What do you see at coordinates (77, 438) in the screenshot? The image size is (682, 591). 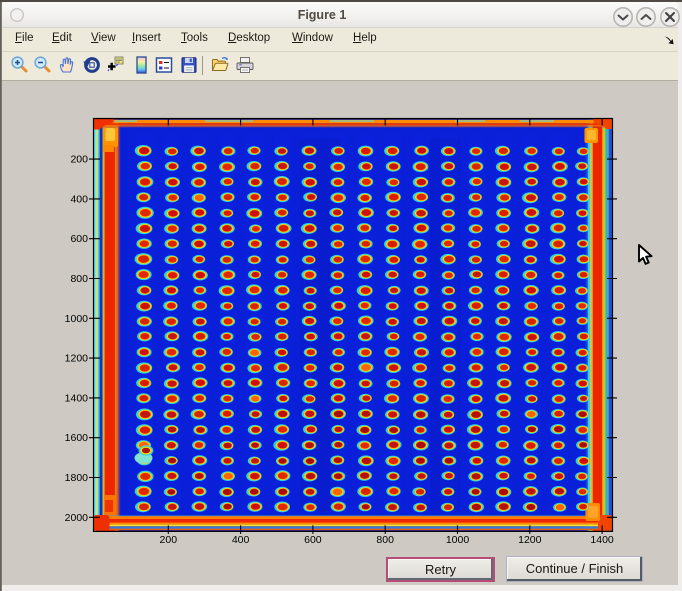 I see `svg-text: 1600` at bounding box center [77, 438].